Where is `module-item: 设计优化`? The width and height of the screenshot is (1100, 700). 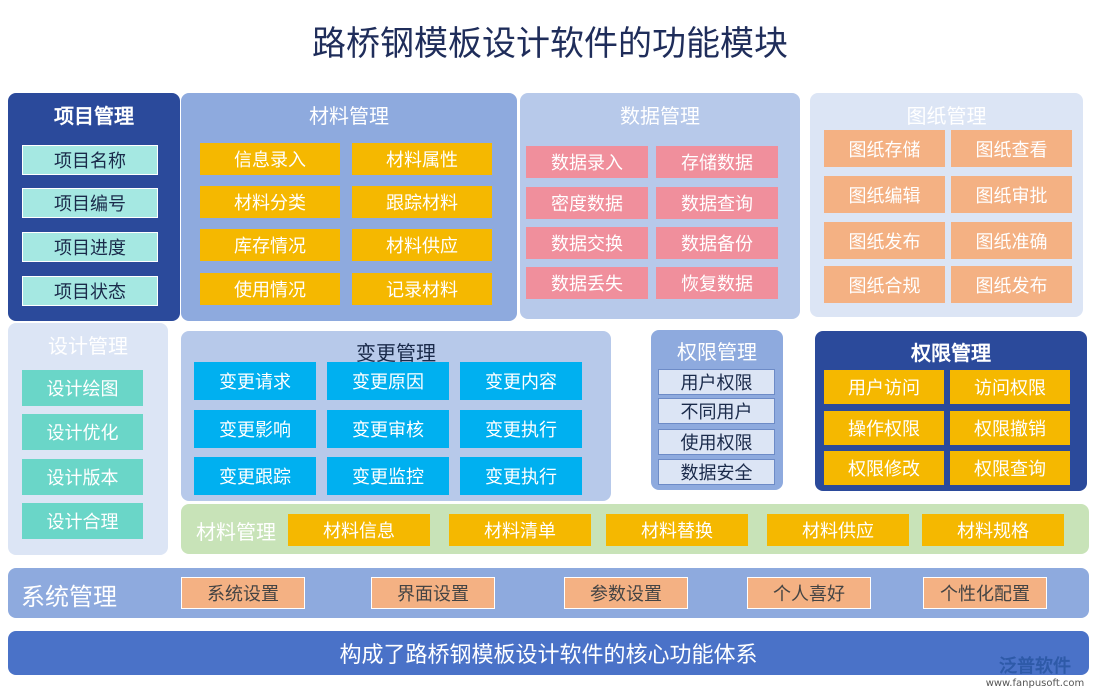 module-item: 设计优化 is located at coordinates (82, 432).